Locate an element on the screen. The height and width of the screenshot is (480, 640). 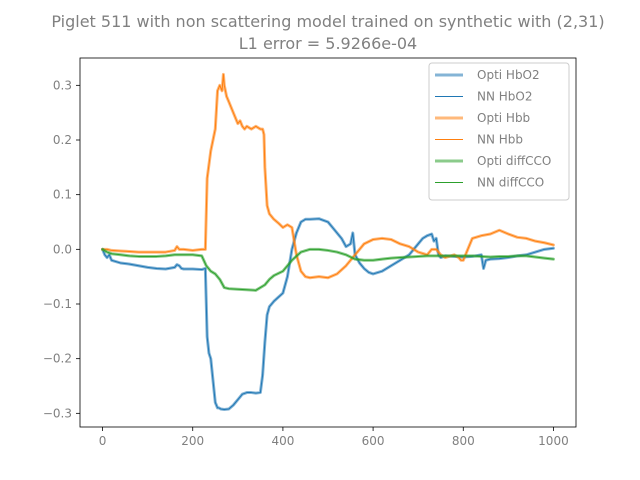
y-tick-label: −0.2 is located at coordinates (57, 359).